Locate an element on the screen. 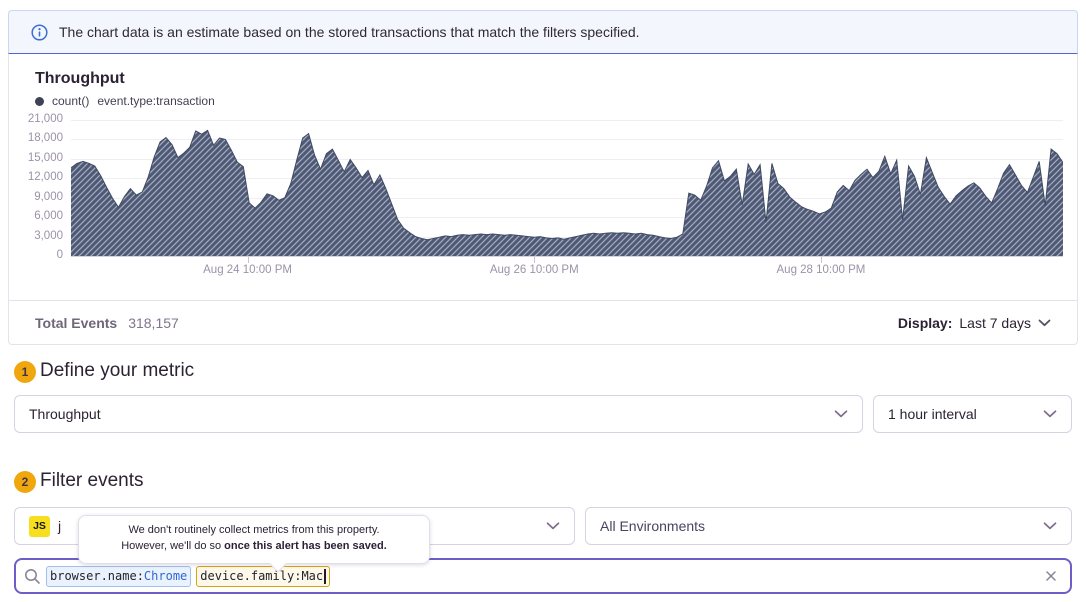 This screenshot has height=602, width=1086. step-1-badge: 1 is located at coordinates (25, 372).